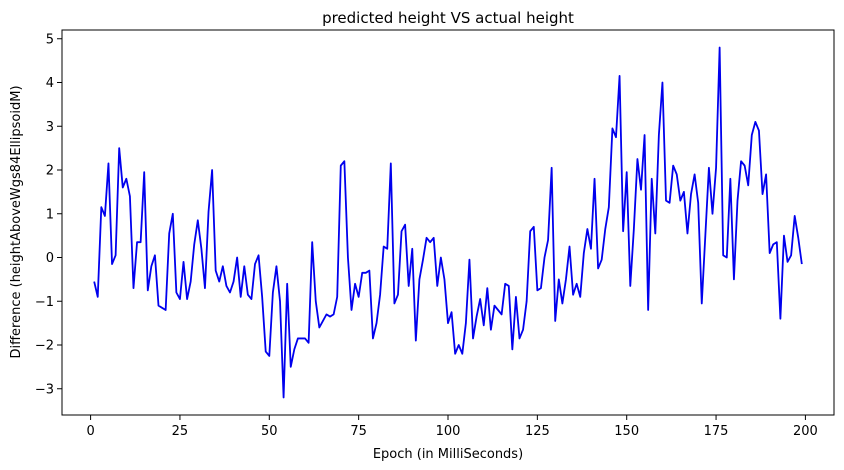 This screenshot has height=470, width=844. What do you see at coordinates (180, 431) in the screenshot?
I see `x-tick-label: 25` at bounding box center [180, 431].